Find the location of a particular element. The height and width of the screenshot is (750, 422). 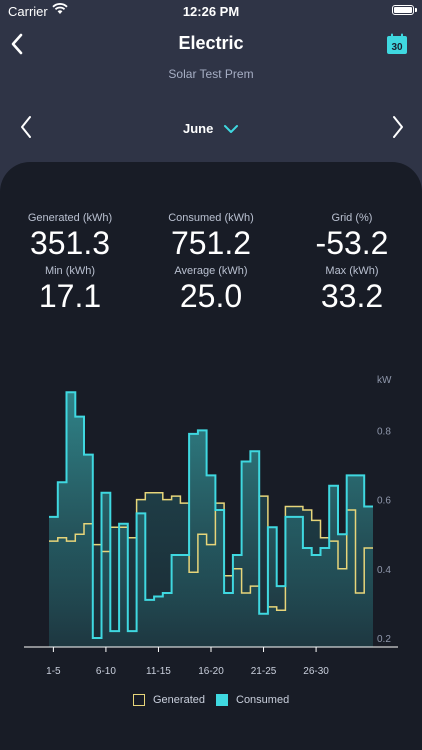

y-tick-label: 0.2 is located at coordinates (384, 639).